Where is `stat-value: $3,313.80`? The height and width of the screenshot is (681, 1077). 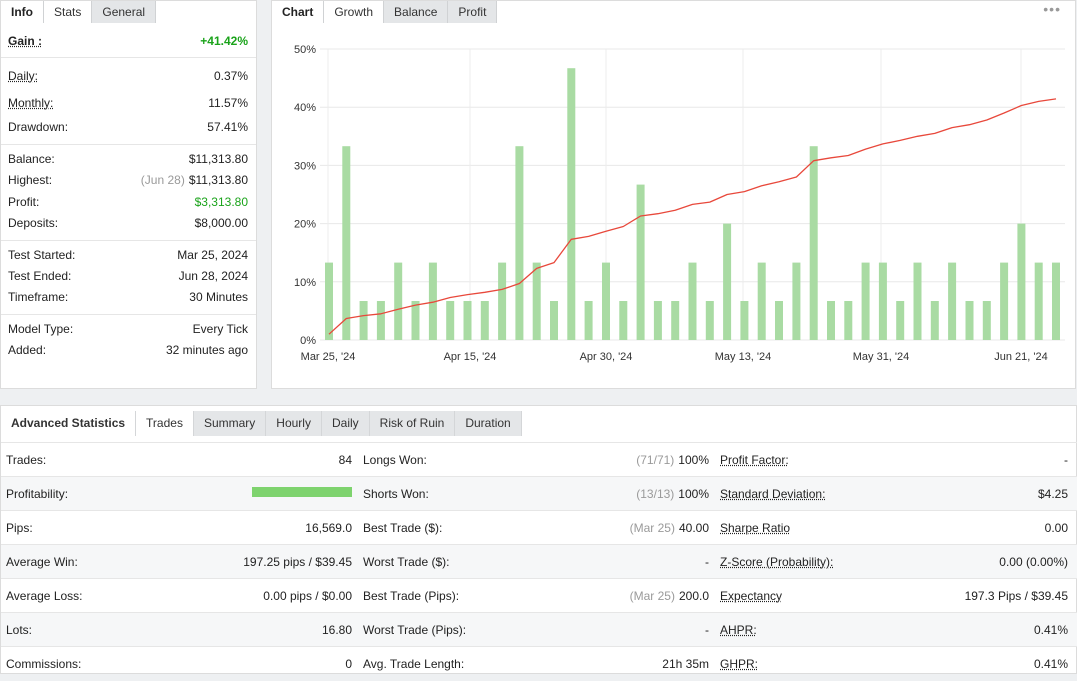 stat-value: $3,313.80 is located at coordinates (221, 202).